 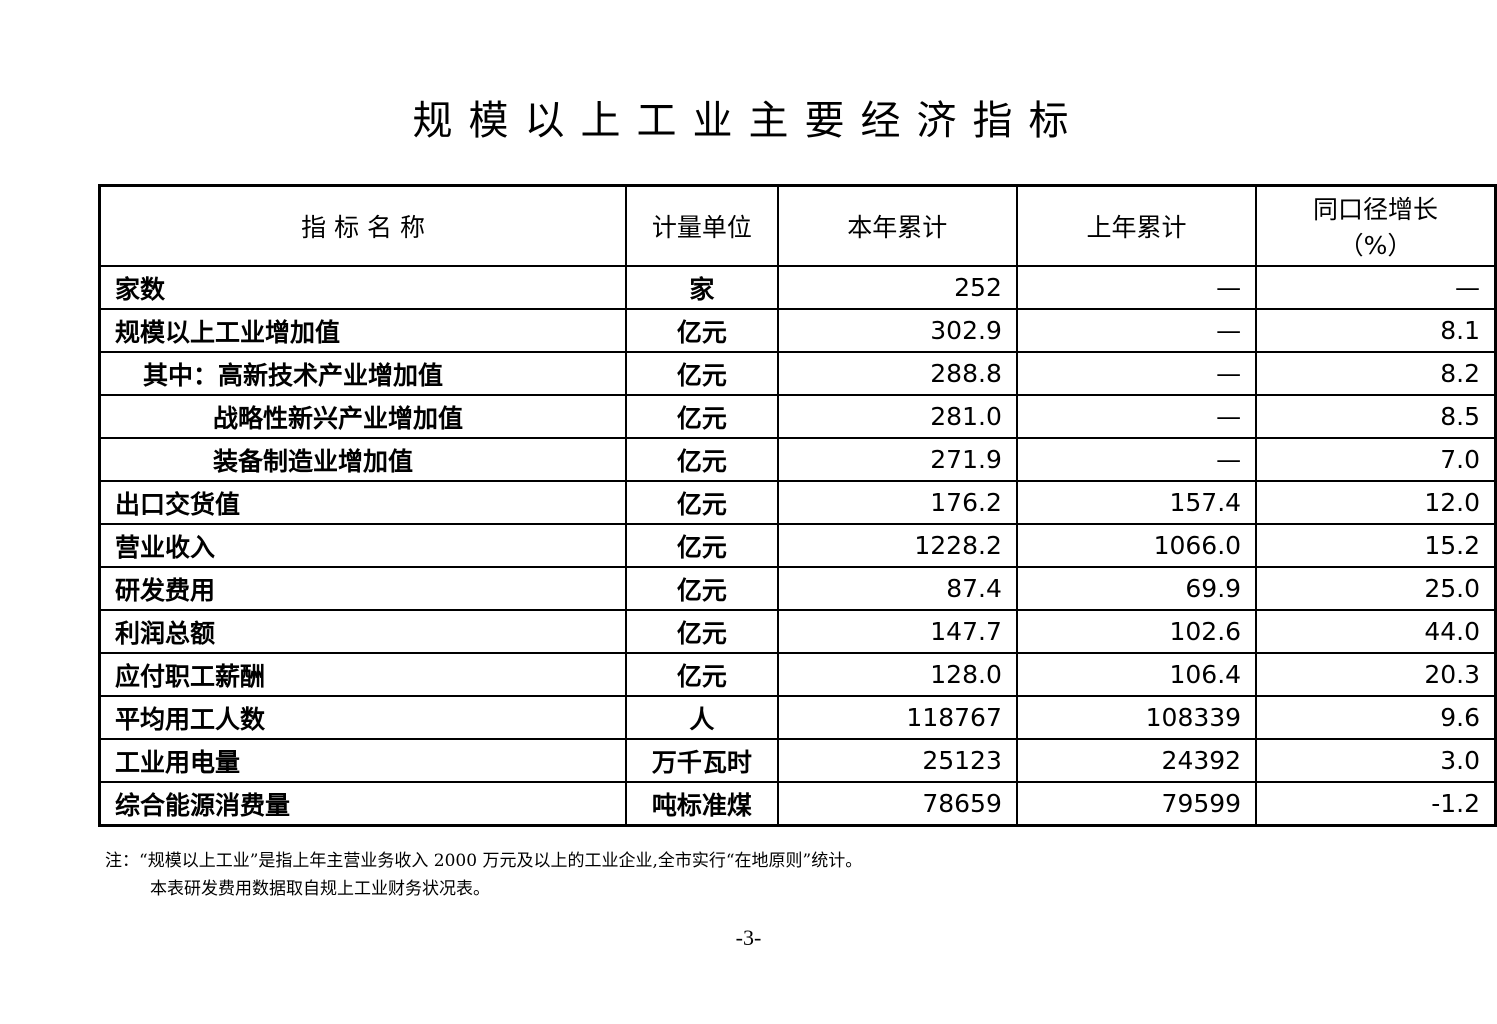 I want to click on cell-growth: 8.5, so click(x=1376, y=416).